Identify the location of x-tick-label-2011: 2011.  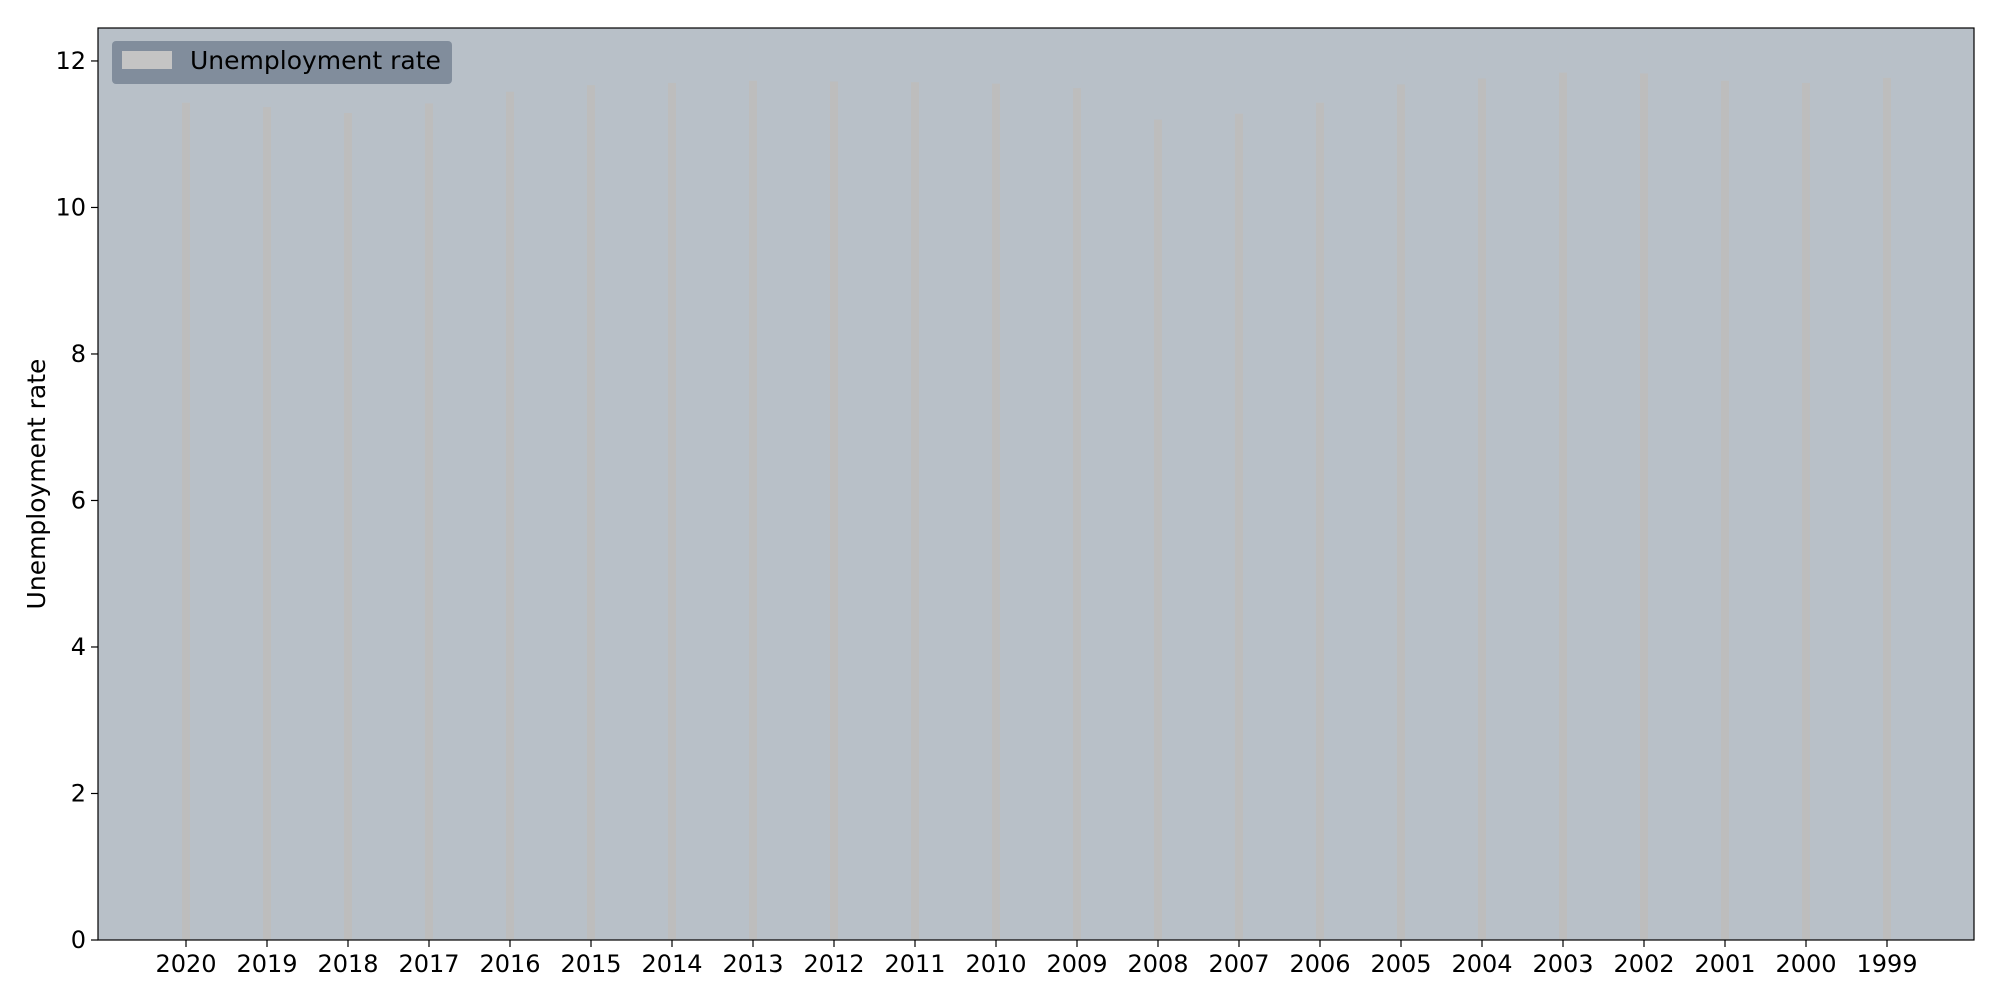
(914, 964).